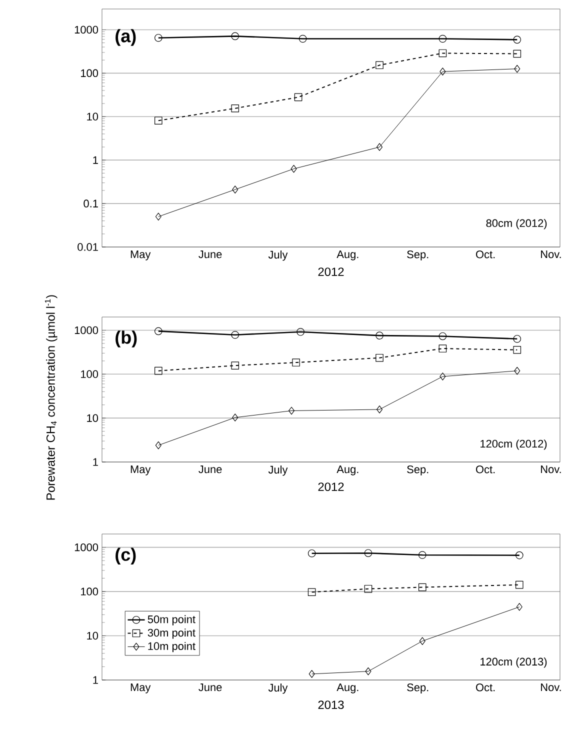 This screenshot has width=581, height=744. What do you see at coordinates (88, 247) in the screenshot?
I see `y-tick-label: 0.01` at bounding box center [88, 247].